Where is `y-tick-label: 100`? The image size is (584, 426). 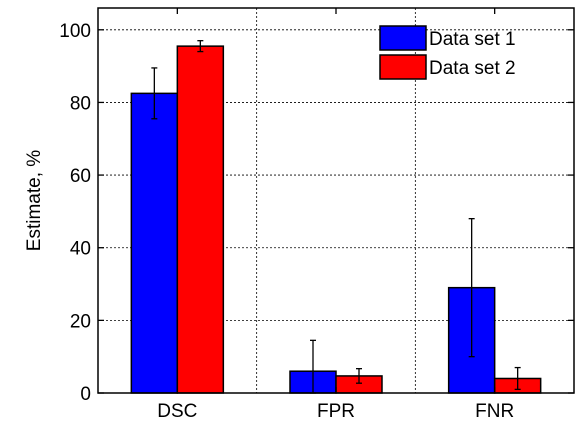 y-tick-label: 100 is located at coordinates (75, 31).